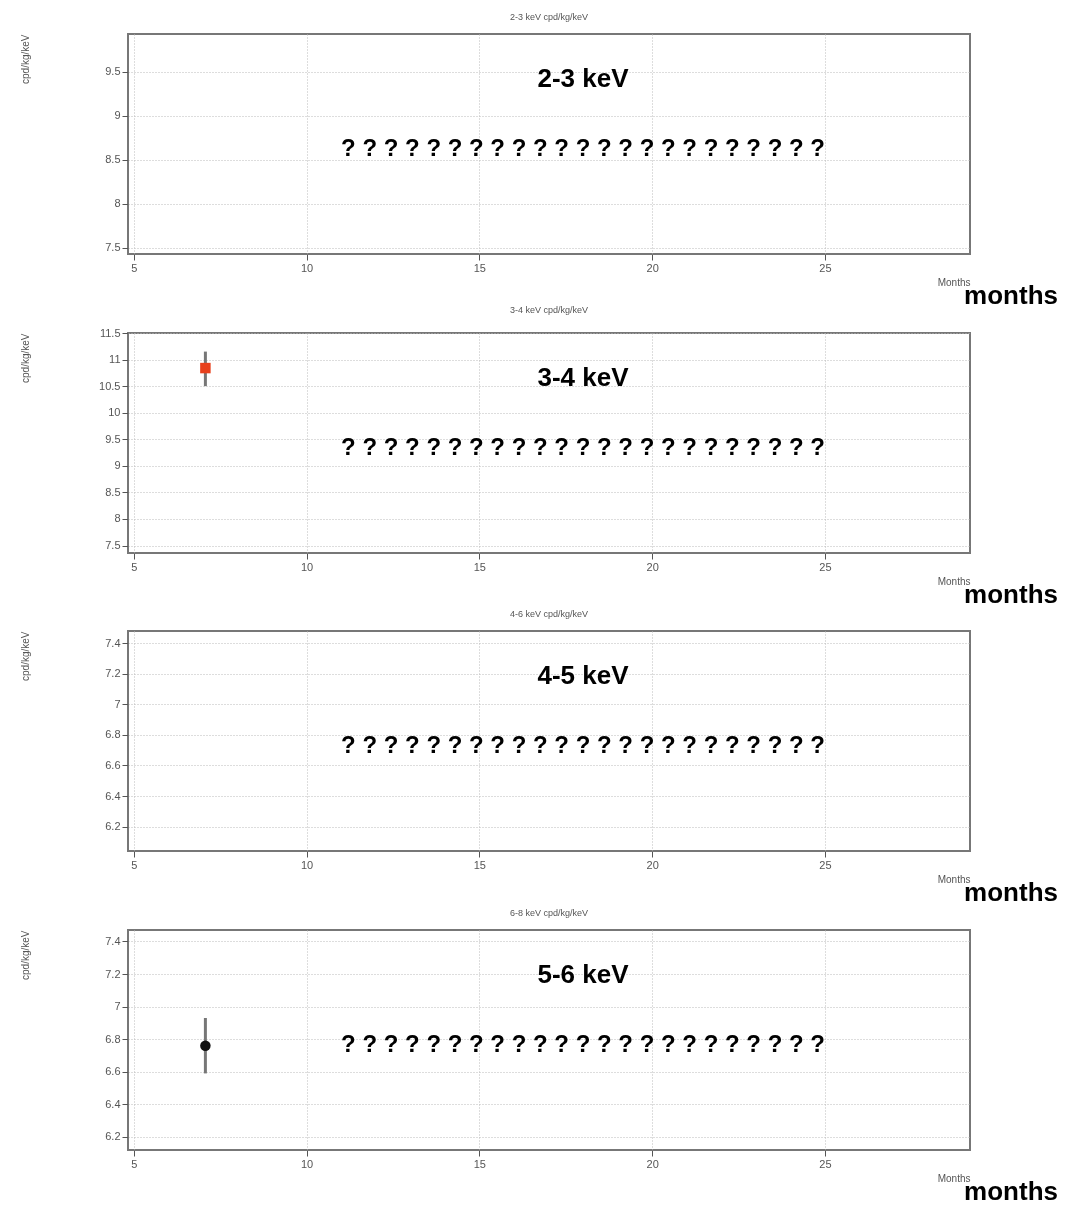 The width and height of the screenshot is (1070, 1217). Describe the element at coordinates (549, 309) in the screenshot. I see `chart-title: 3-4 keV cpd/kg/keV` at that location.